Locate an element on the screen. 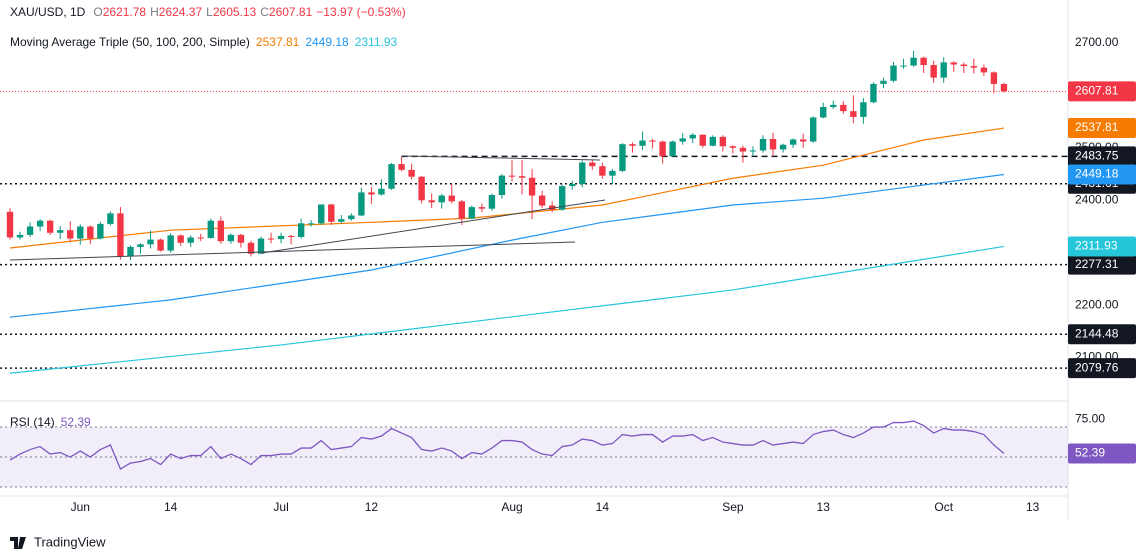 Image resolution: width=1141 pixels, height=560 pixels. ohlc-value: 2607.81 is located at coordinates (291, 12).